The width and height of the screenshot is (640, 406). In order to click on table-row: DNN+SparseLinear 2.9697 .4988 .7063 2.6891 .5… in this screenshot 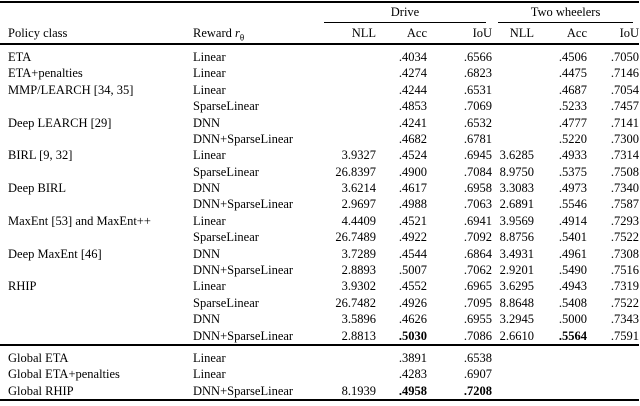, I will do `click(319, 205)`.